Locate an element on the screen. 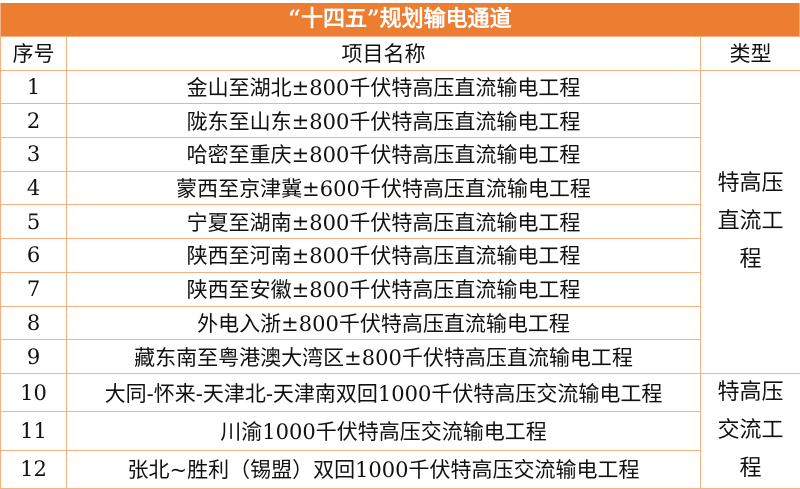 The image size is (800, 489). row-project-name: 大同-怀来-天津北-天津南双回1000千伏特高压交流输电工程 is located at coordinates (384, 392).